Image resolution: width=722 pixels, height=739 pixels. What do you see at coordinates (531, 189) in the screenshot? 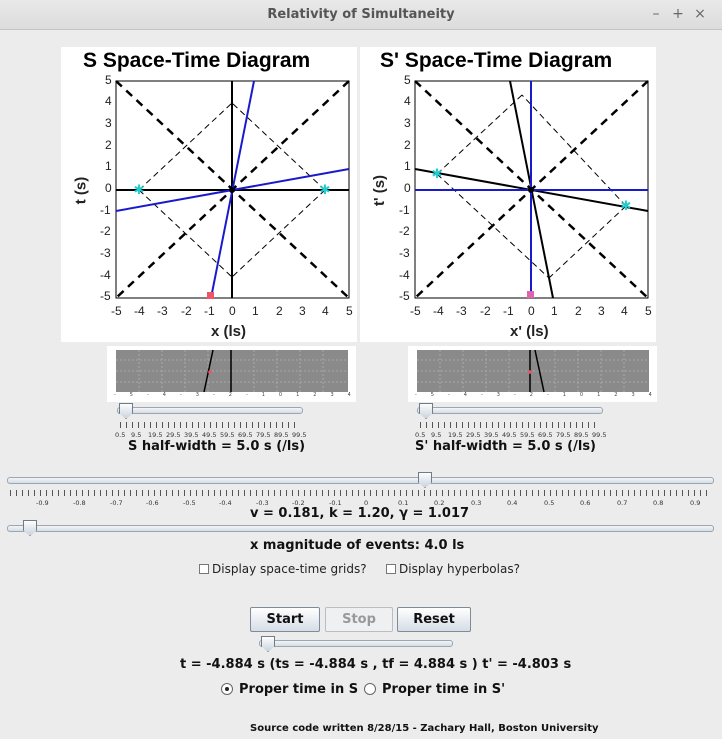
I see `sp-diagram-plot: ✱ ✱` at bounding box center [531, 189].